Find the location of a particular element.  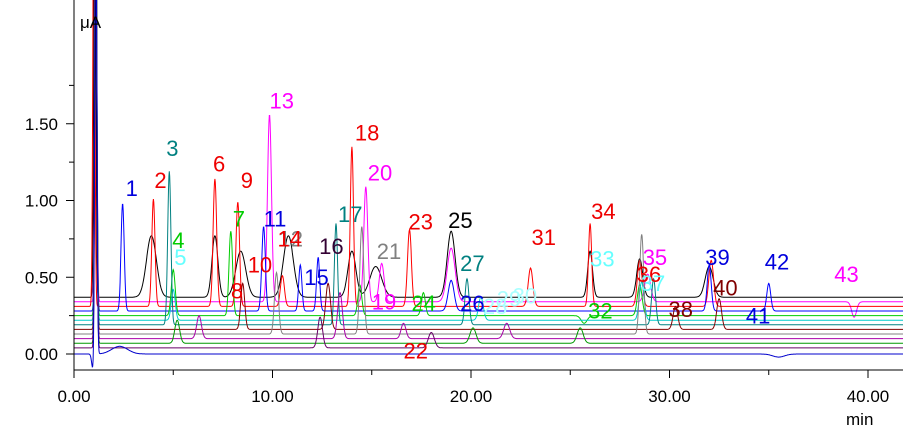

peak-label-29: 29 is located at coordinates (509, 298).